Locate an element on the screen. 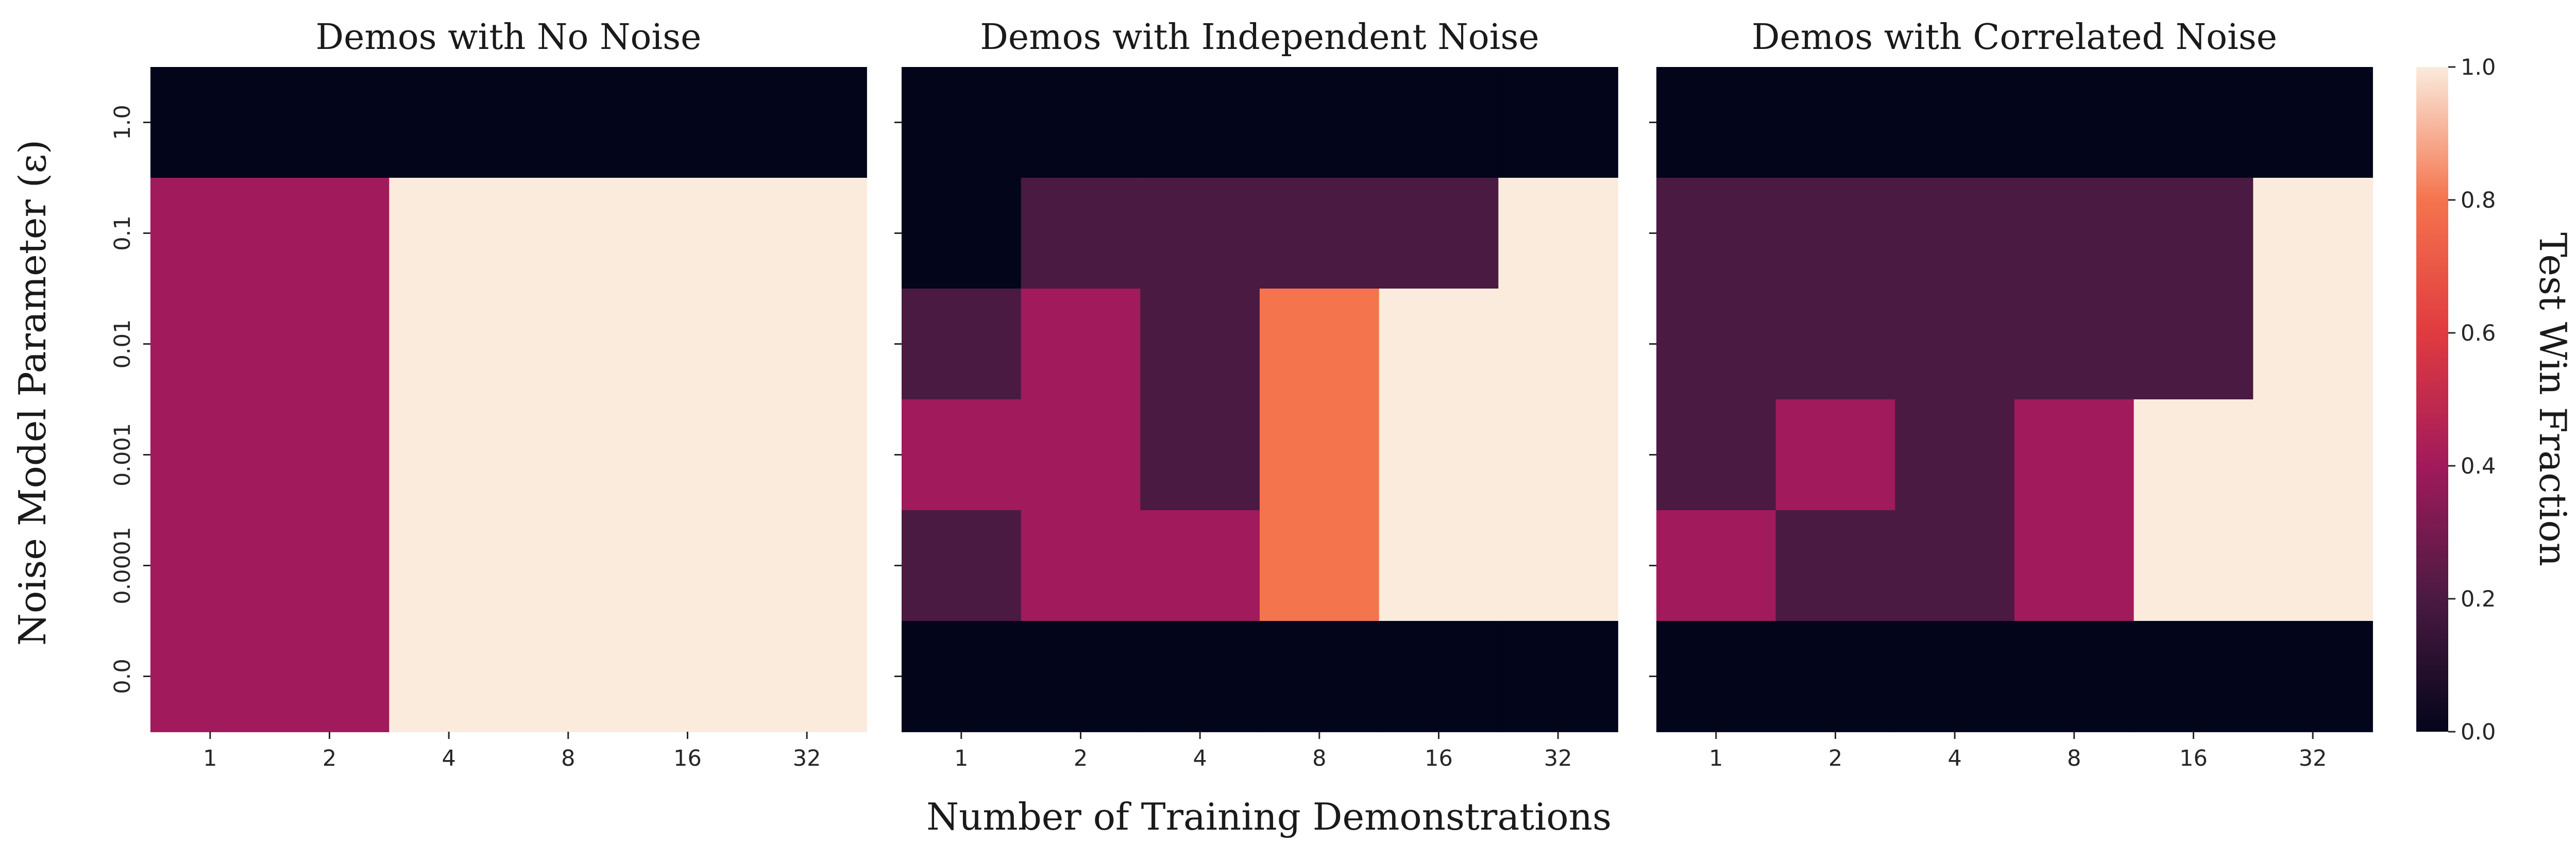 The height and width of the screenshot is (859, 2576). y-tick-label: 0.0001 is located at coordinates (122, 565).